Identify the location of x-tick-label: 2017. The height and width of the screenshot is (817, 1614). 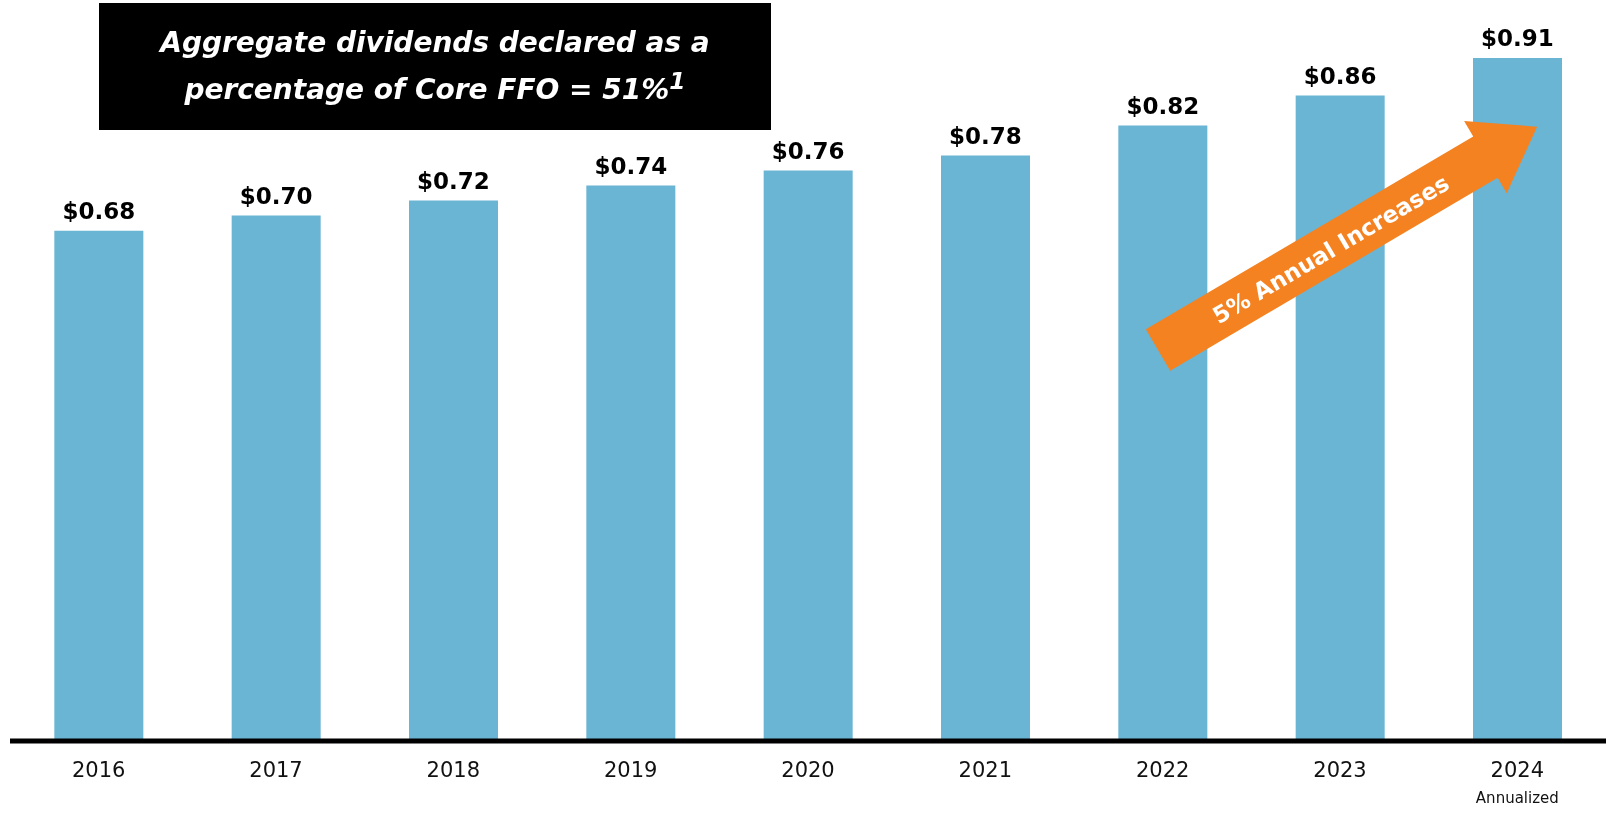
(276, 770).